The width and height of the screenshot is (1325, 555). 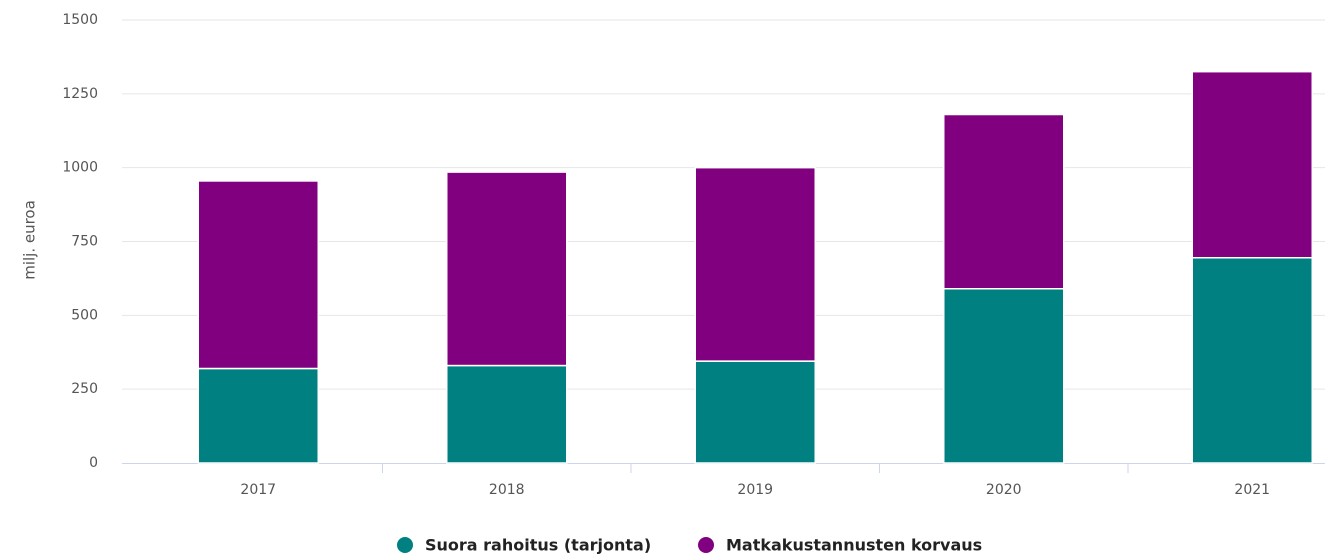 I want to click on y-tick-label: 1250, so click(x=80, y=94).